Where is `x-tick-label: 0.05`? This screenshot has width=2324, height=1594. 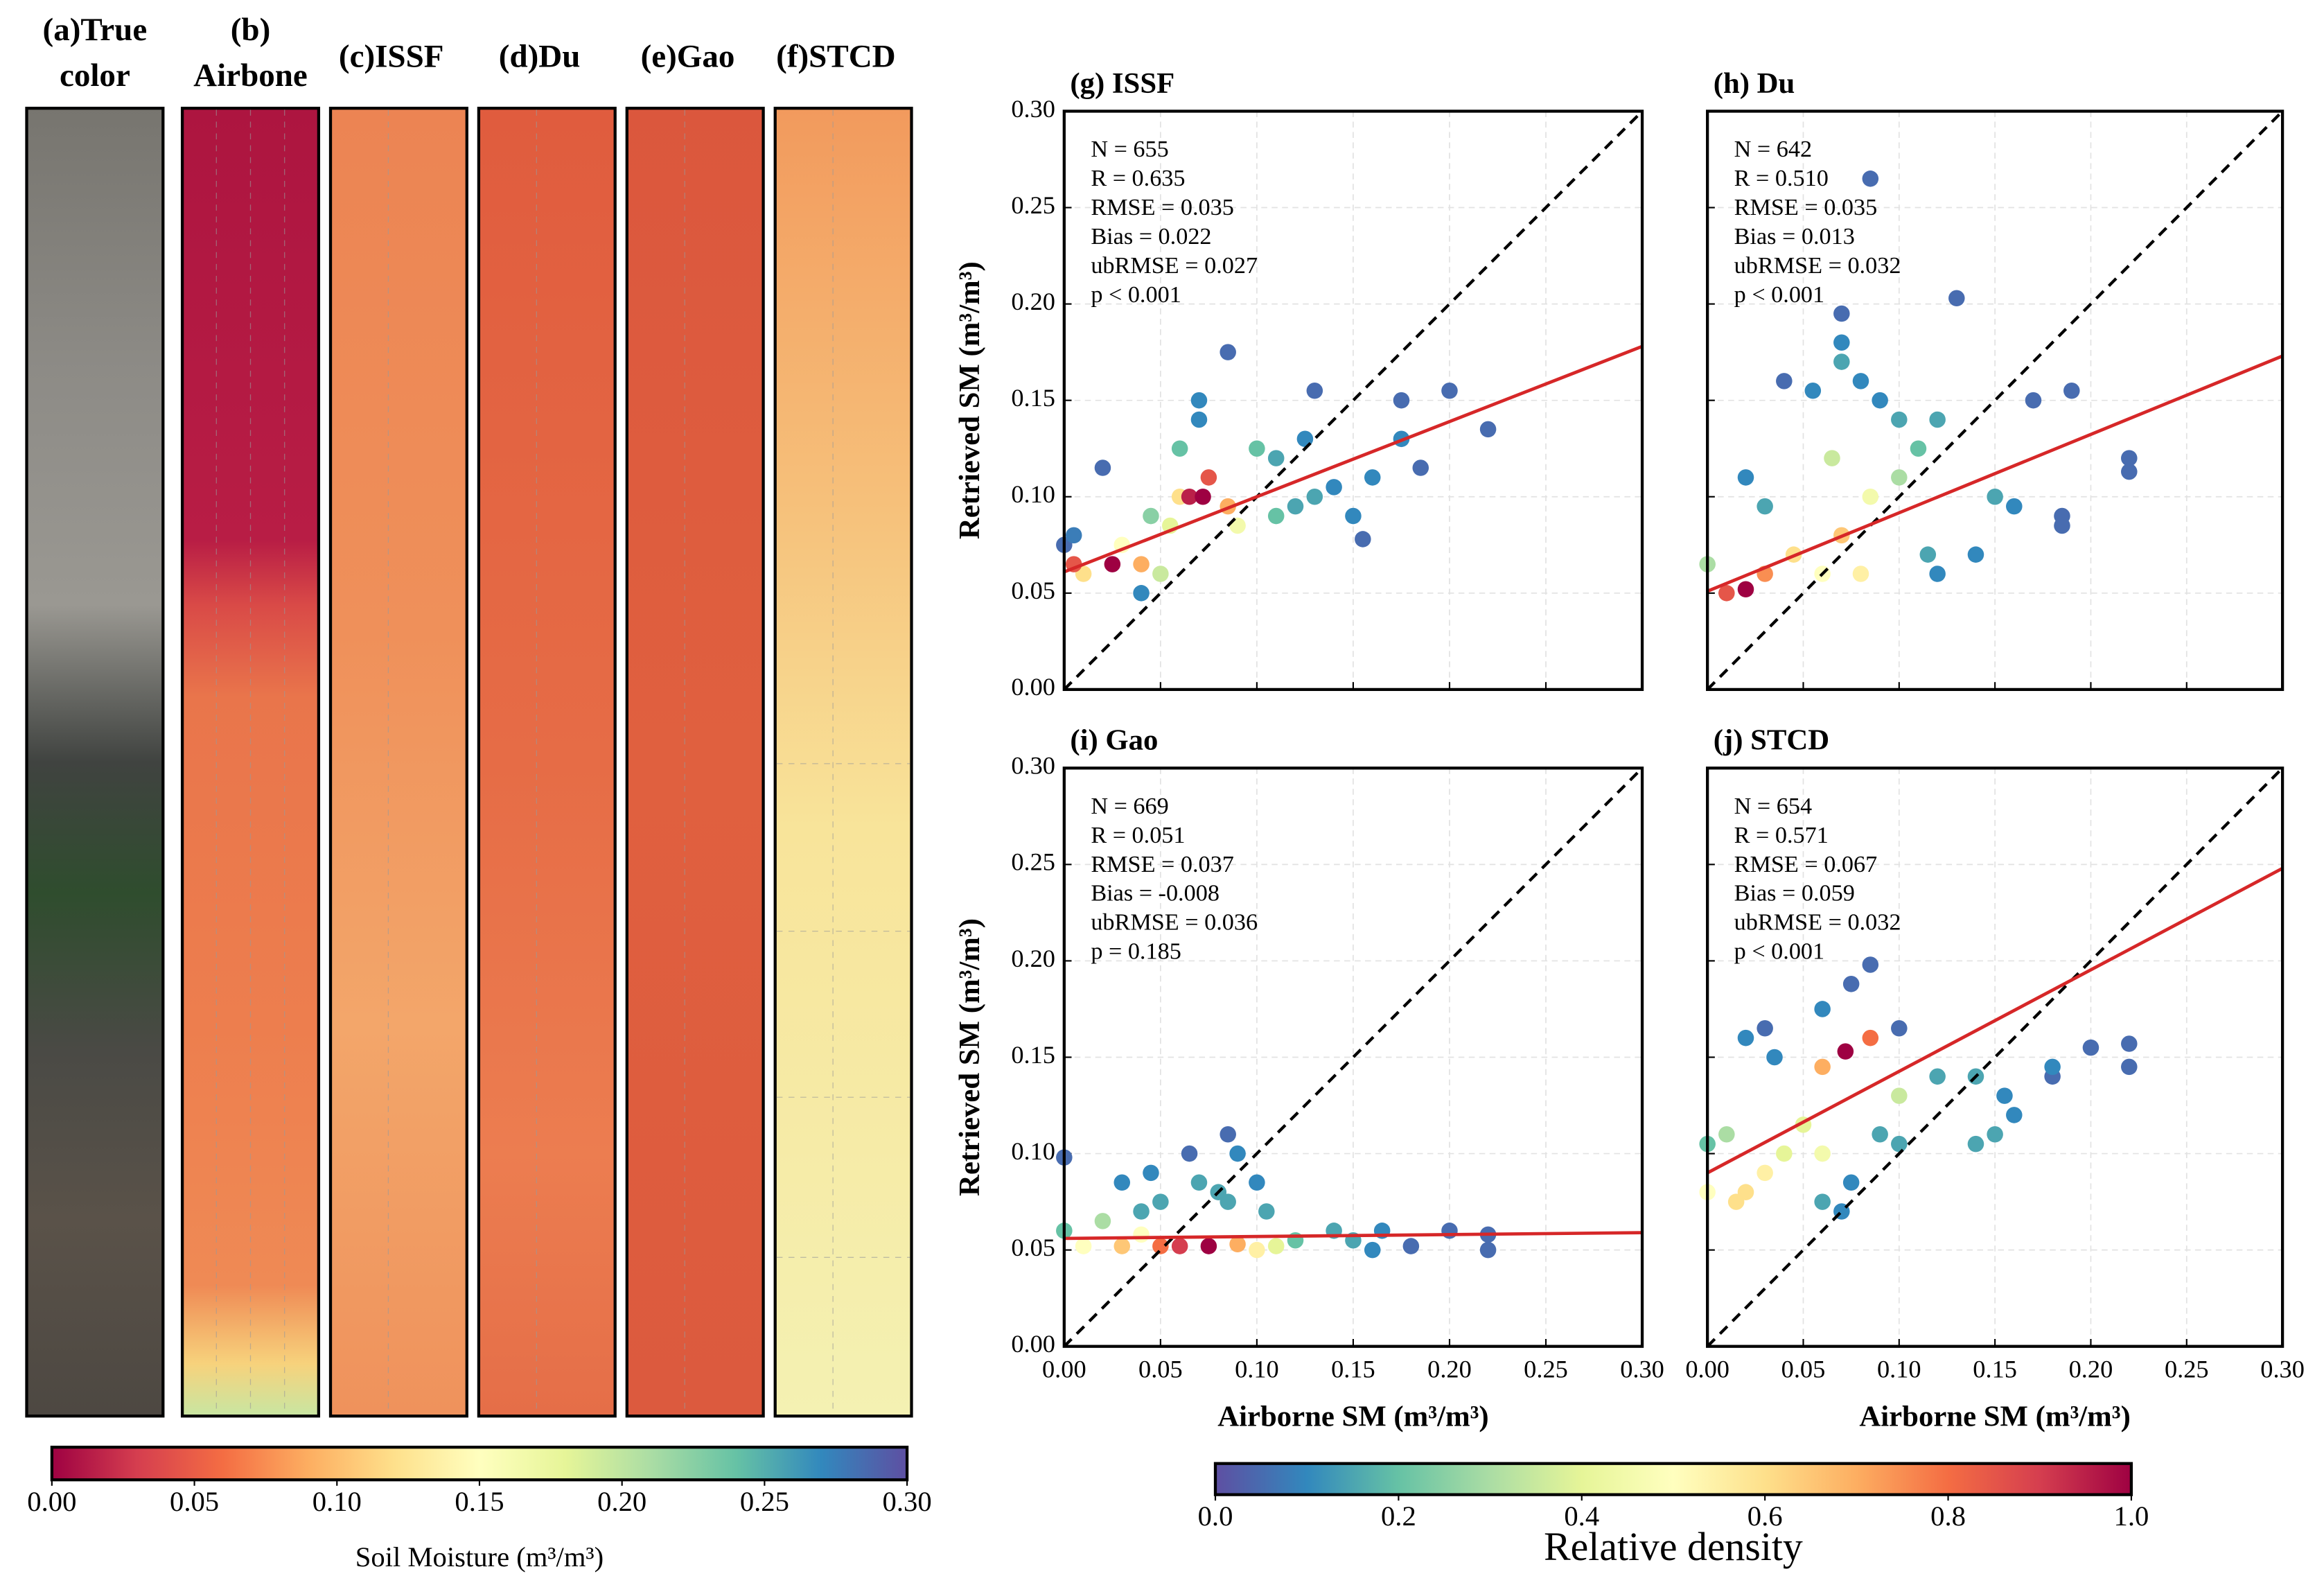
x-tick-label: 0.05 is located at coordinates (1160, 1369).